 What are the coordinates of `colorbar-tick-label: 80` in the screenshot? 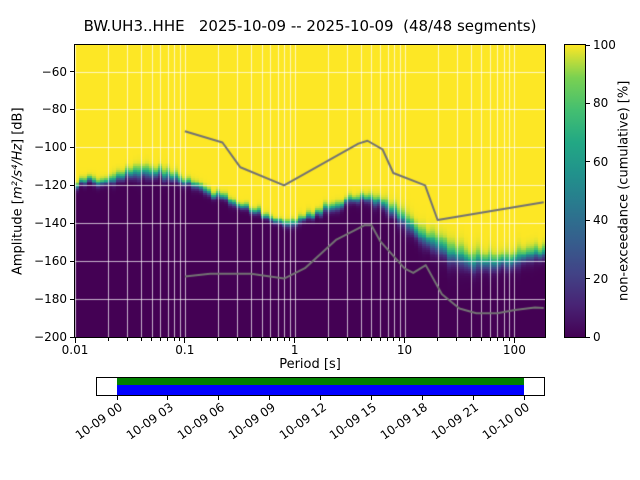 It's located at (601, 103).